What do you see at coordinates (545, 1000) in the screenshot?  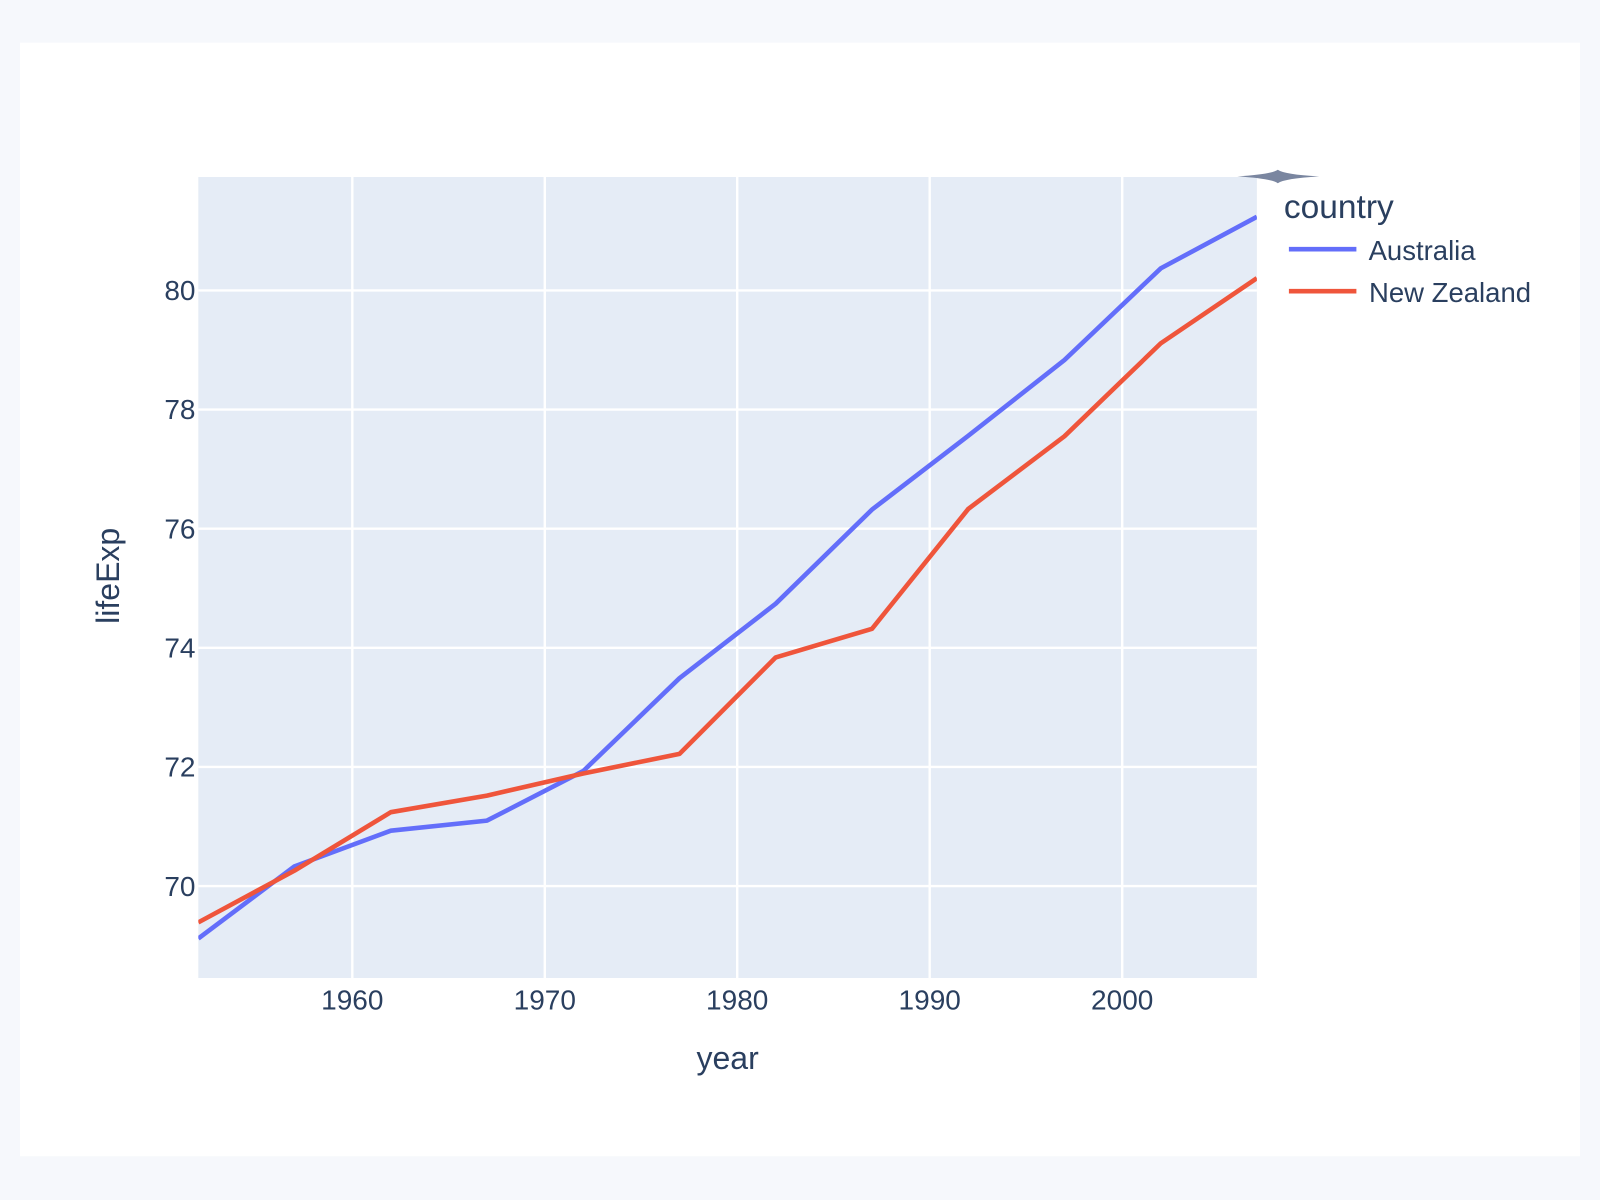 I see `svg-text: 1970` at bounding box center [545, 1000].